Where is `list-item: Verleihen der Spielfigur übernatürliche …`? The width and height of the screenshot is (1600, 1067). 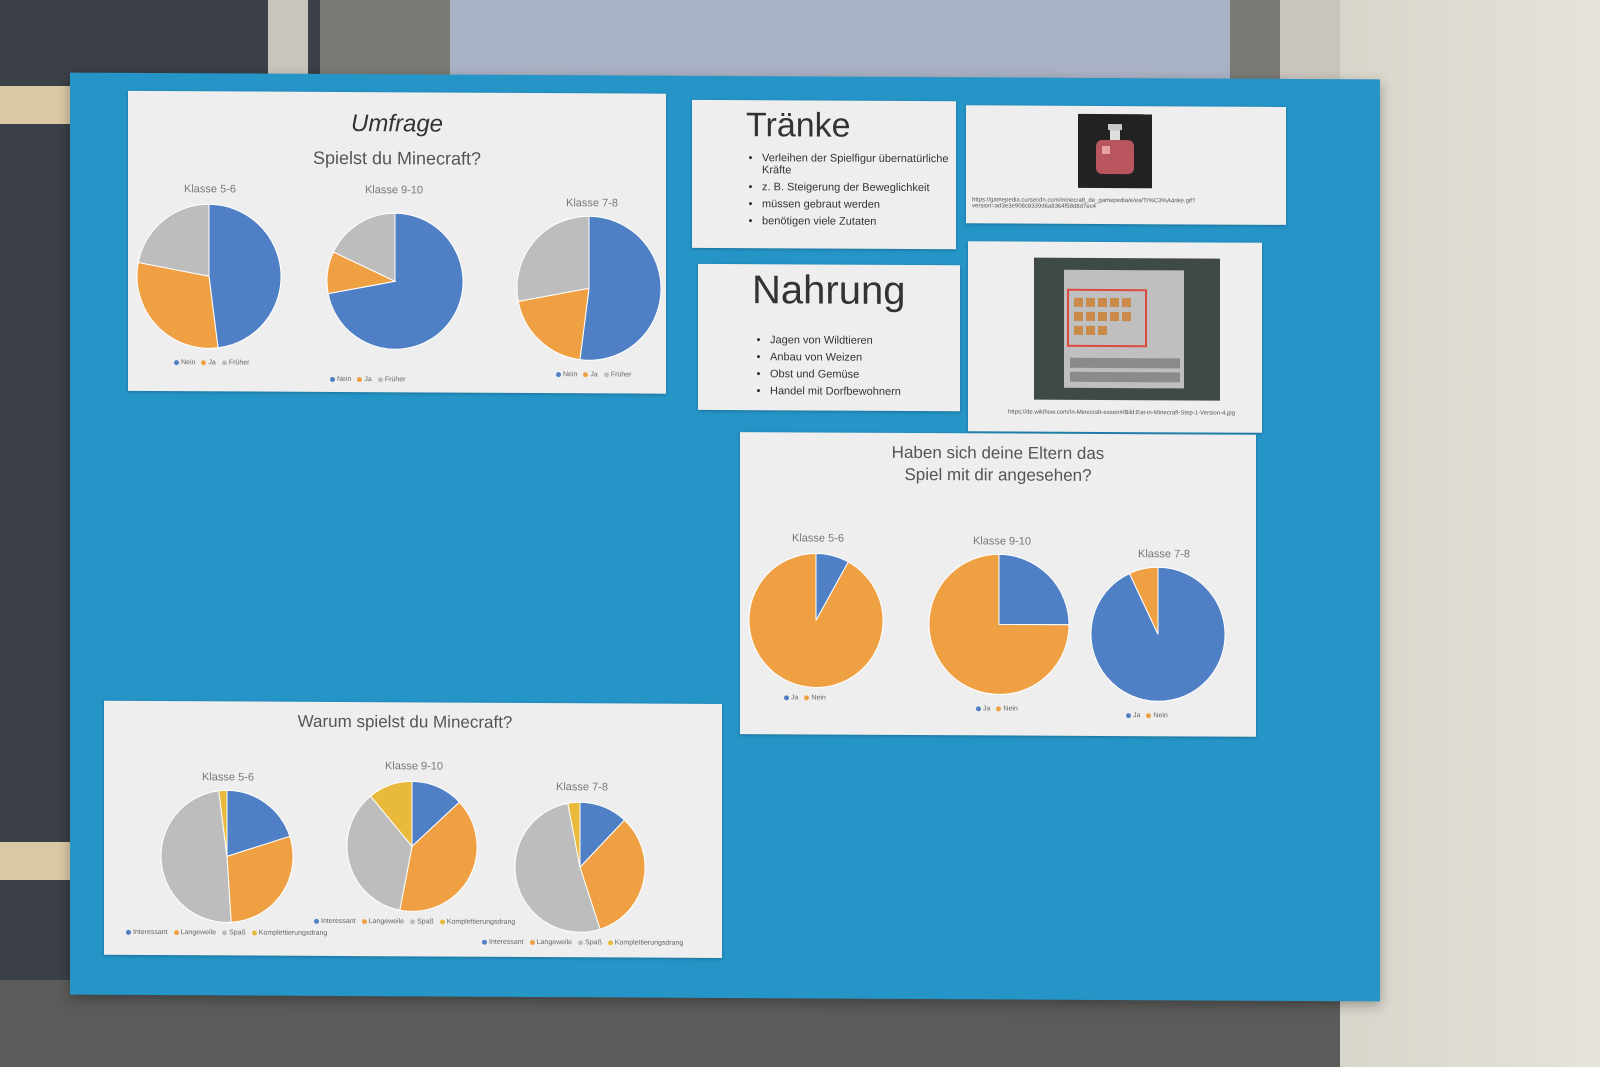
list-item: Verleihen der Spielfigur übernatürliche … is located at coordinates (862, 164).